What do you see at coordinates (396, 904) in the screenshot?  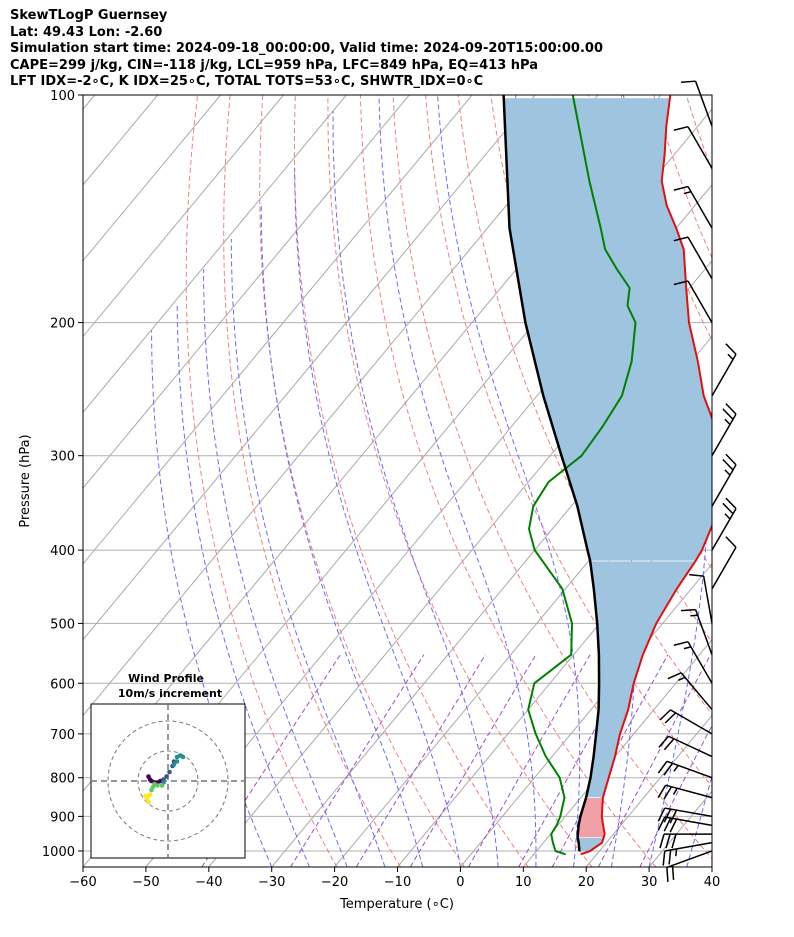 I see `x-axis-title: Temperature (∘C)` at bounding box center [396, 904].